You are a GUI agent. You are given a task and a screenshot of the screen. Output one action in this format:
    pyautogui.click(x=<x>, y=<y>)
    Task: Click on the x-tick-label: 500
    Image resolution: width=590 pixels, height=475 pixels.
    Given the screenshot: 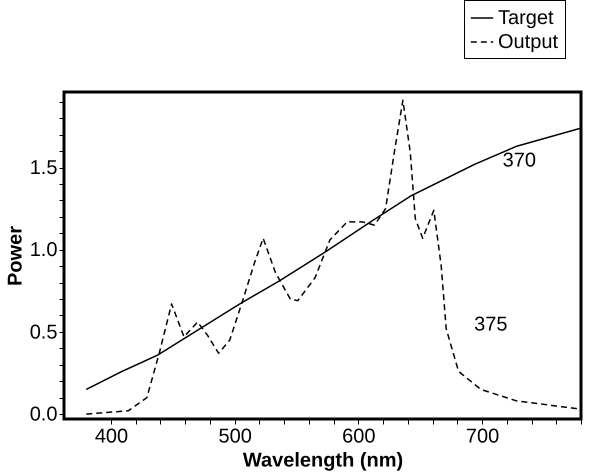 What is the action you would take?
    pyautogui.click(x=235, y=437)
    